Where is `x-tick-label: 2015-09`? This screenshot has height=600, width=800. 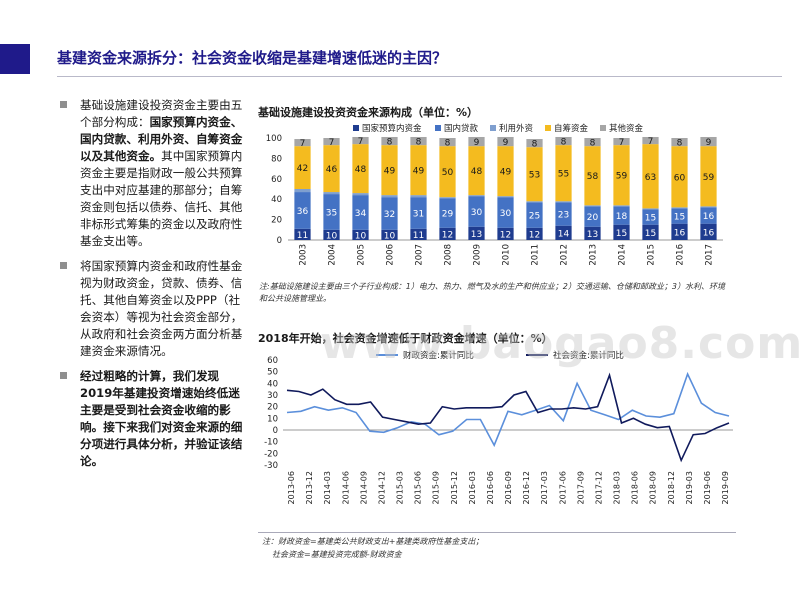 x-tick-label: 2015-09 is located at coordinates (436, 487).